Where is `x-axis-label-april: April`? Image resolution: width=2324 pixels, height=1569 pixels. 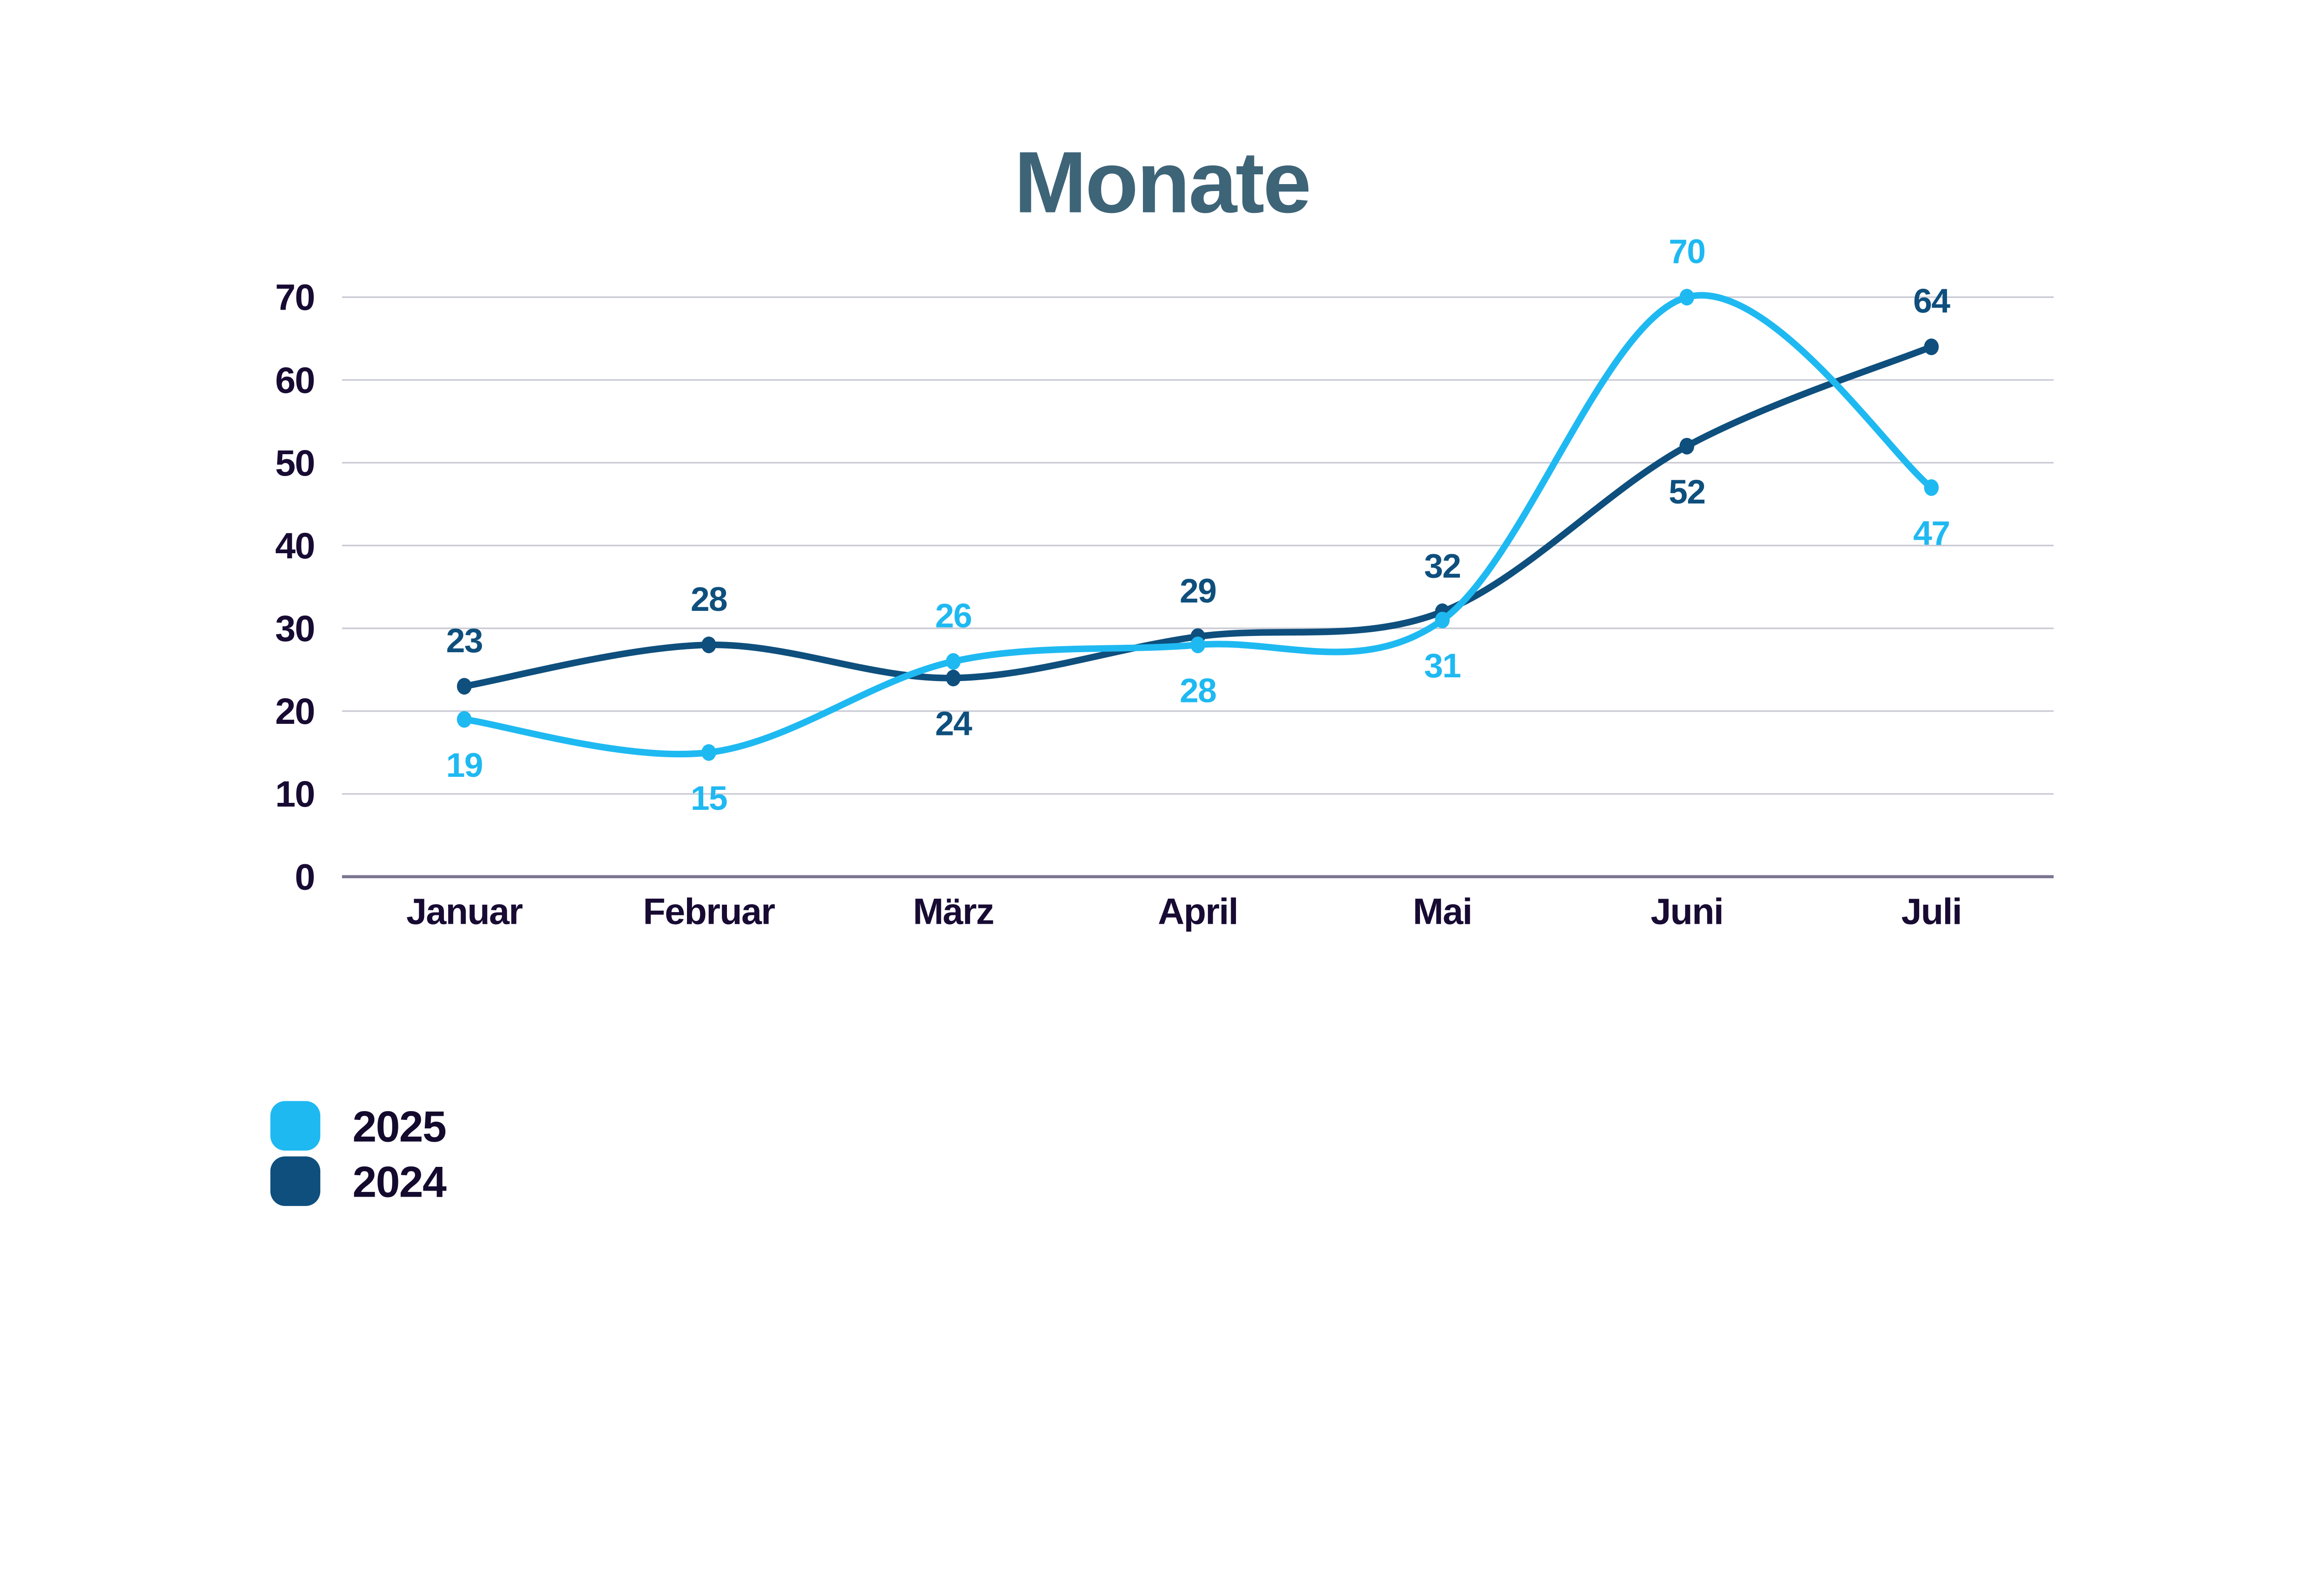 x-axis-label-april: April is located at coordinates (1198, 912).